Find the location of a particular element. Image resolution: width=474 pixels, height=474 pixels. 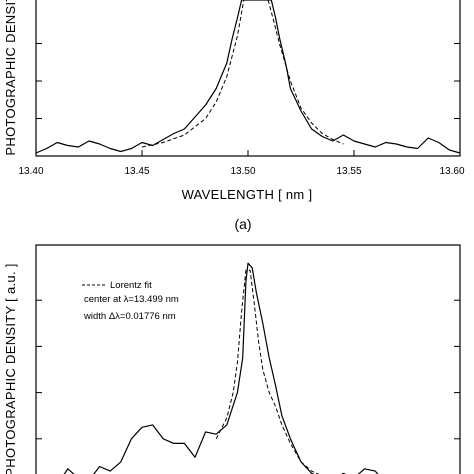

x-axis-title: WAVELENGTH [ nm ] is located at coordinates (247, 194).